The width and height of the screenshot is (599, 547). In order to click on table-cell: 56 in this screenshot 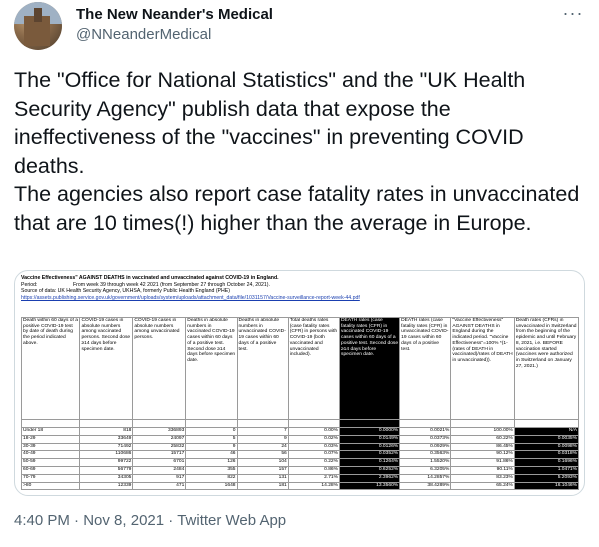, I will do `click(262, 455)`.